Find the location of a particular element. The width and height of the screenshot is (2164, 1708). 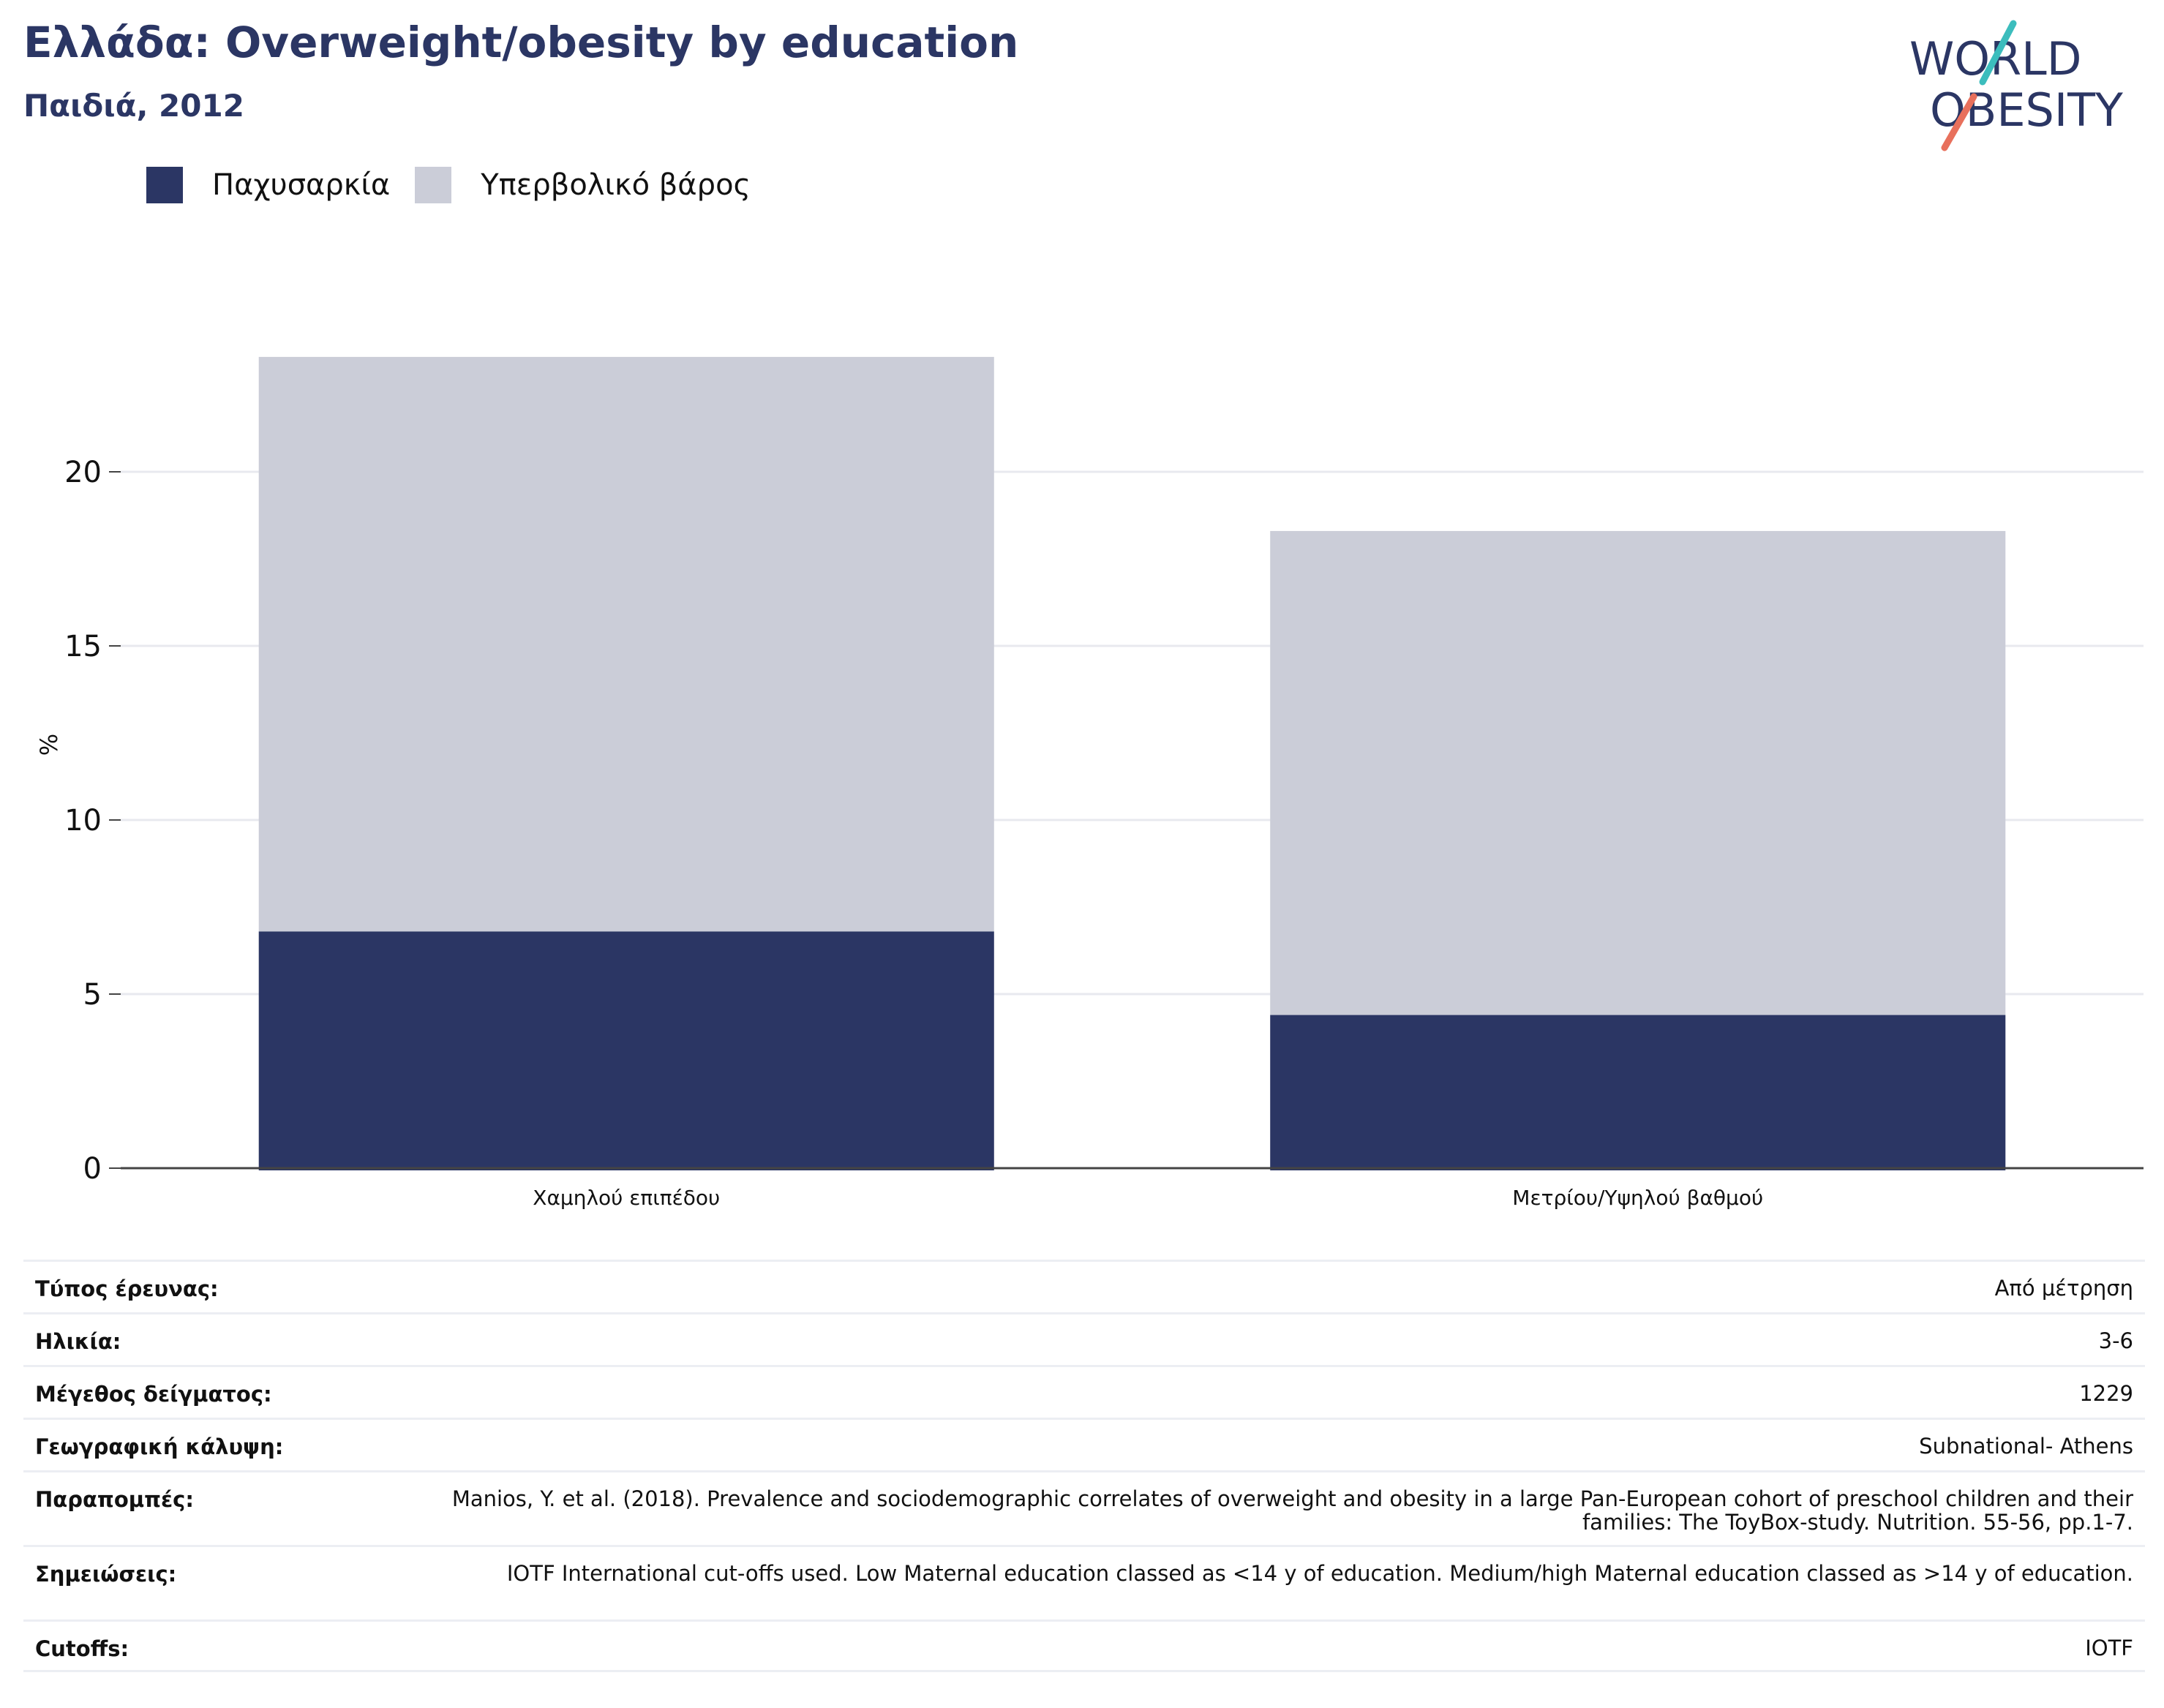

meta-label: Μέγεθος δείγματος: is located at coordinates (153, 1394).